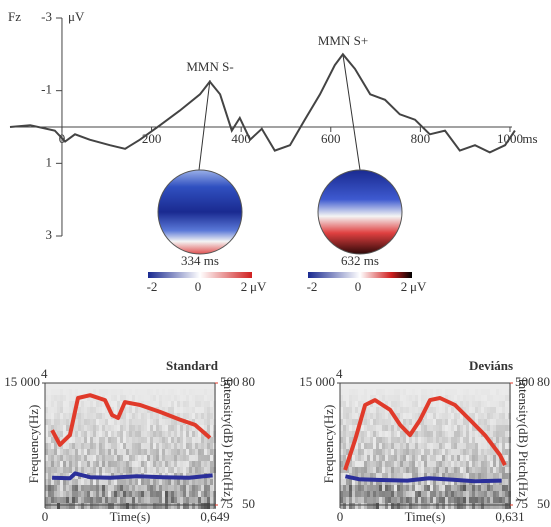 This screenshot has width=551, height=527. What do you see at coordinates (204, 125) in the screenshot?
I see `arrow` at bounding box center [204, 125].